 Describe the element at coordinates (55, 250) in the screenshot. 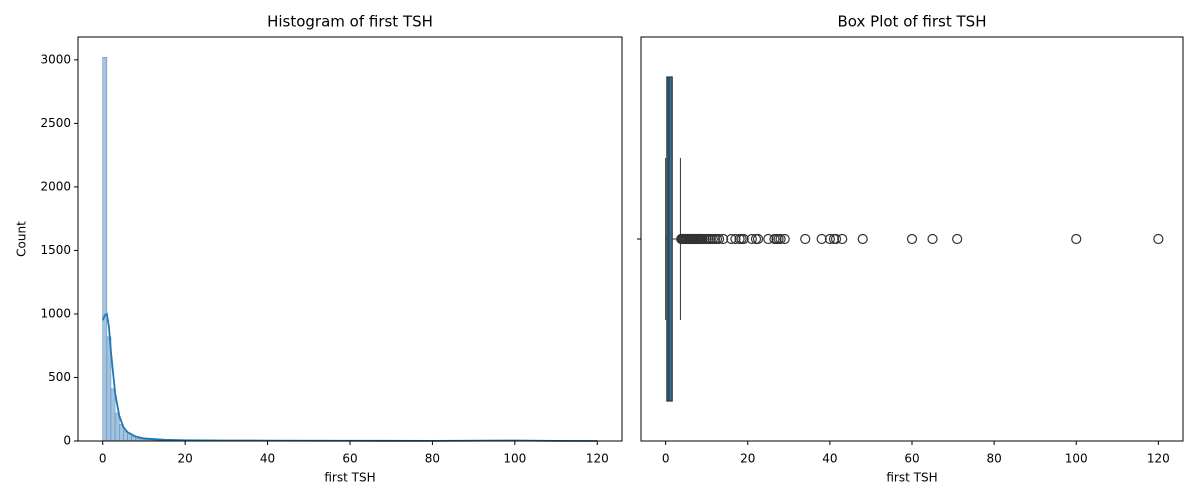

I see `y-tick-label: 1500` at that location.